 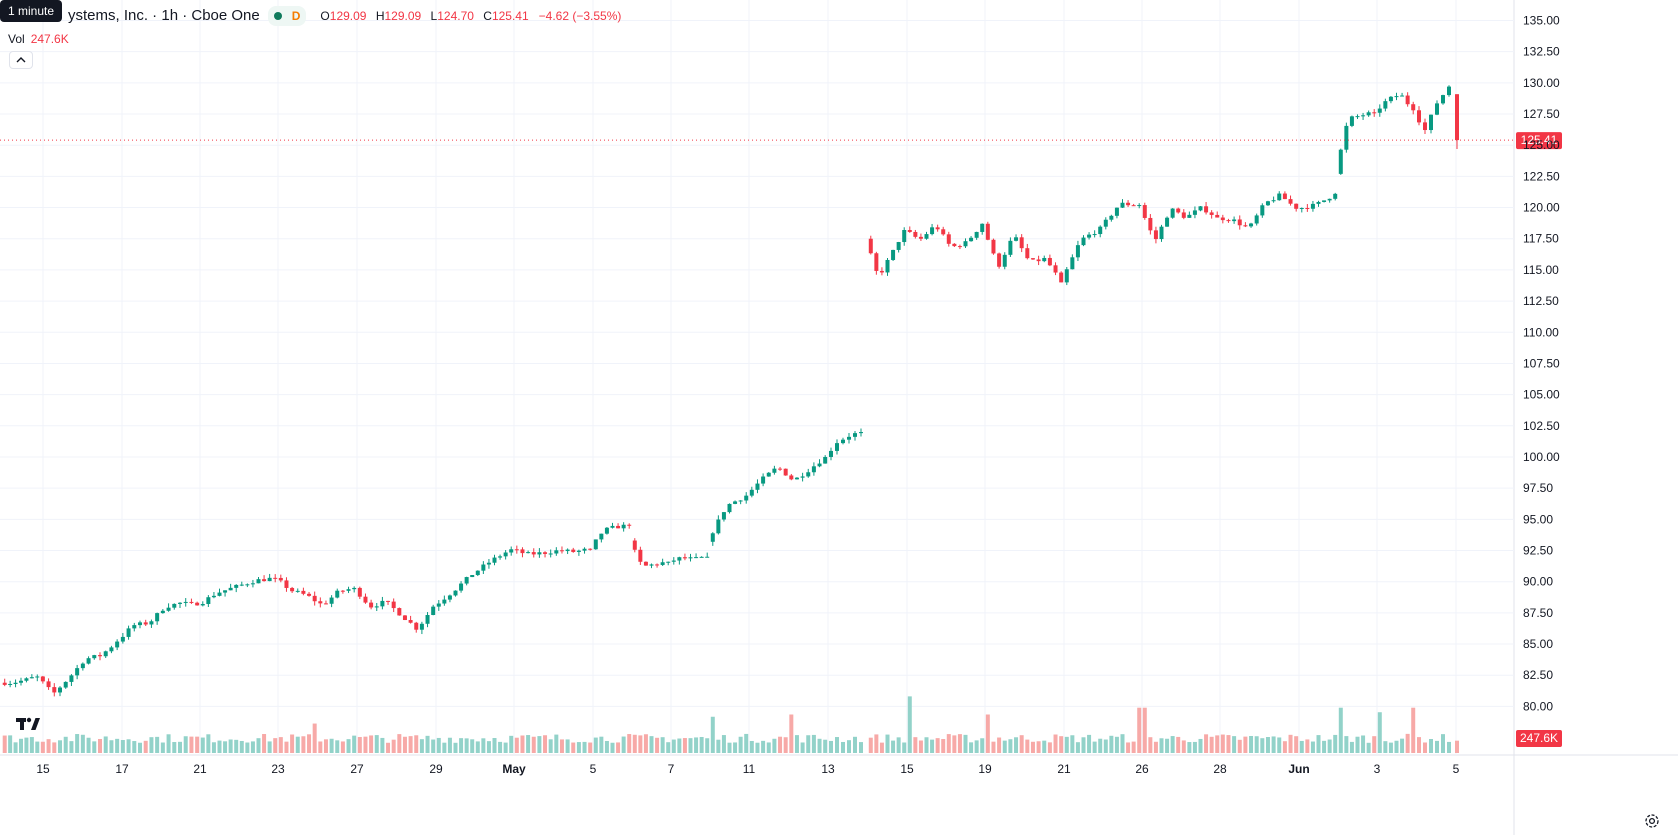 I want to click on price-tick-label: 100.00, so click(x=1541, y=457).